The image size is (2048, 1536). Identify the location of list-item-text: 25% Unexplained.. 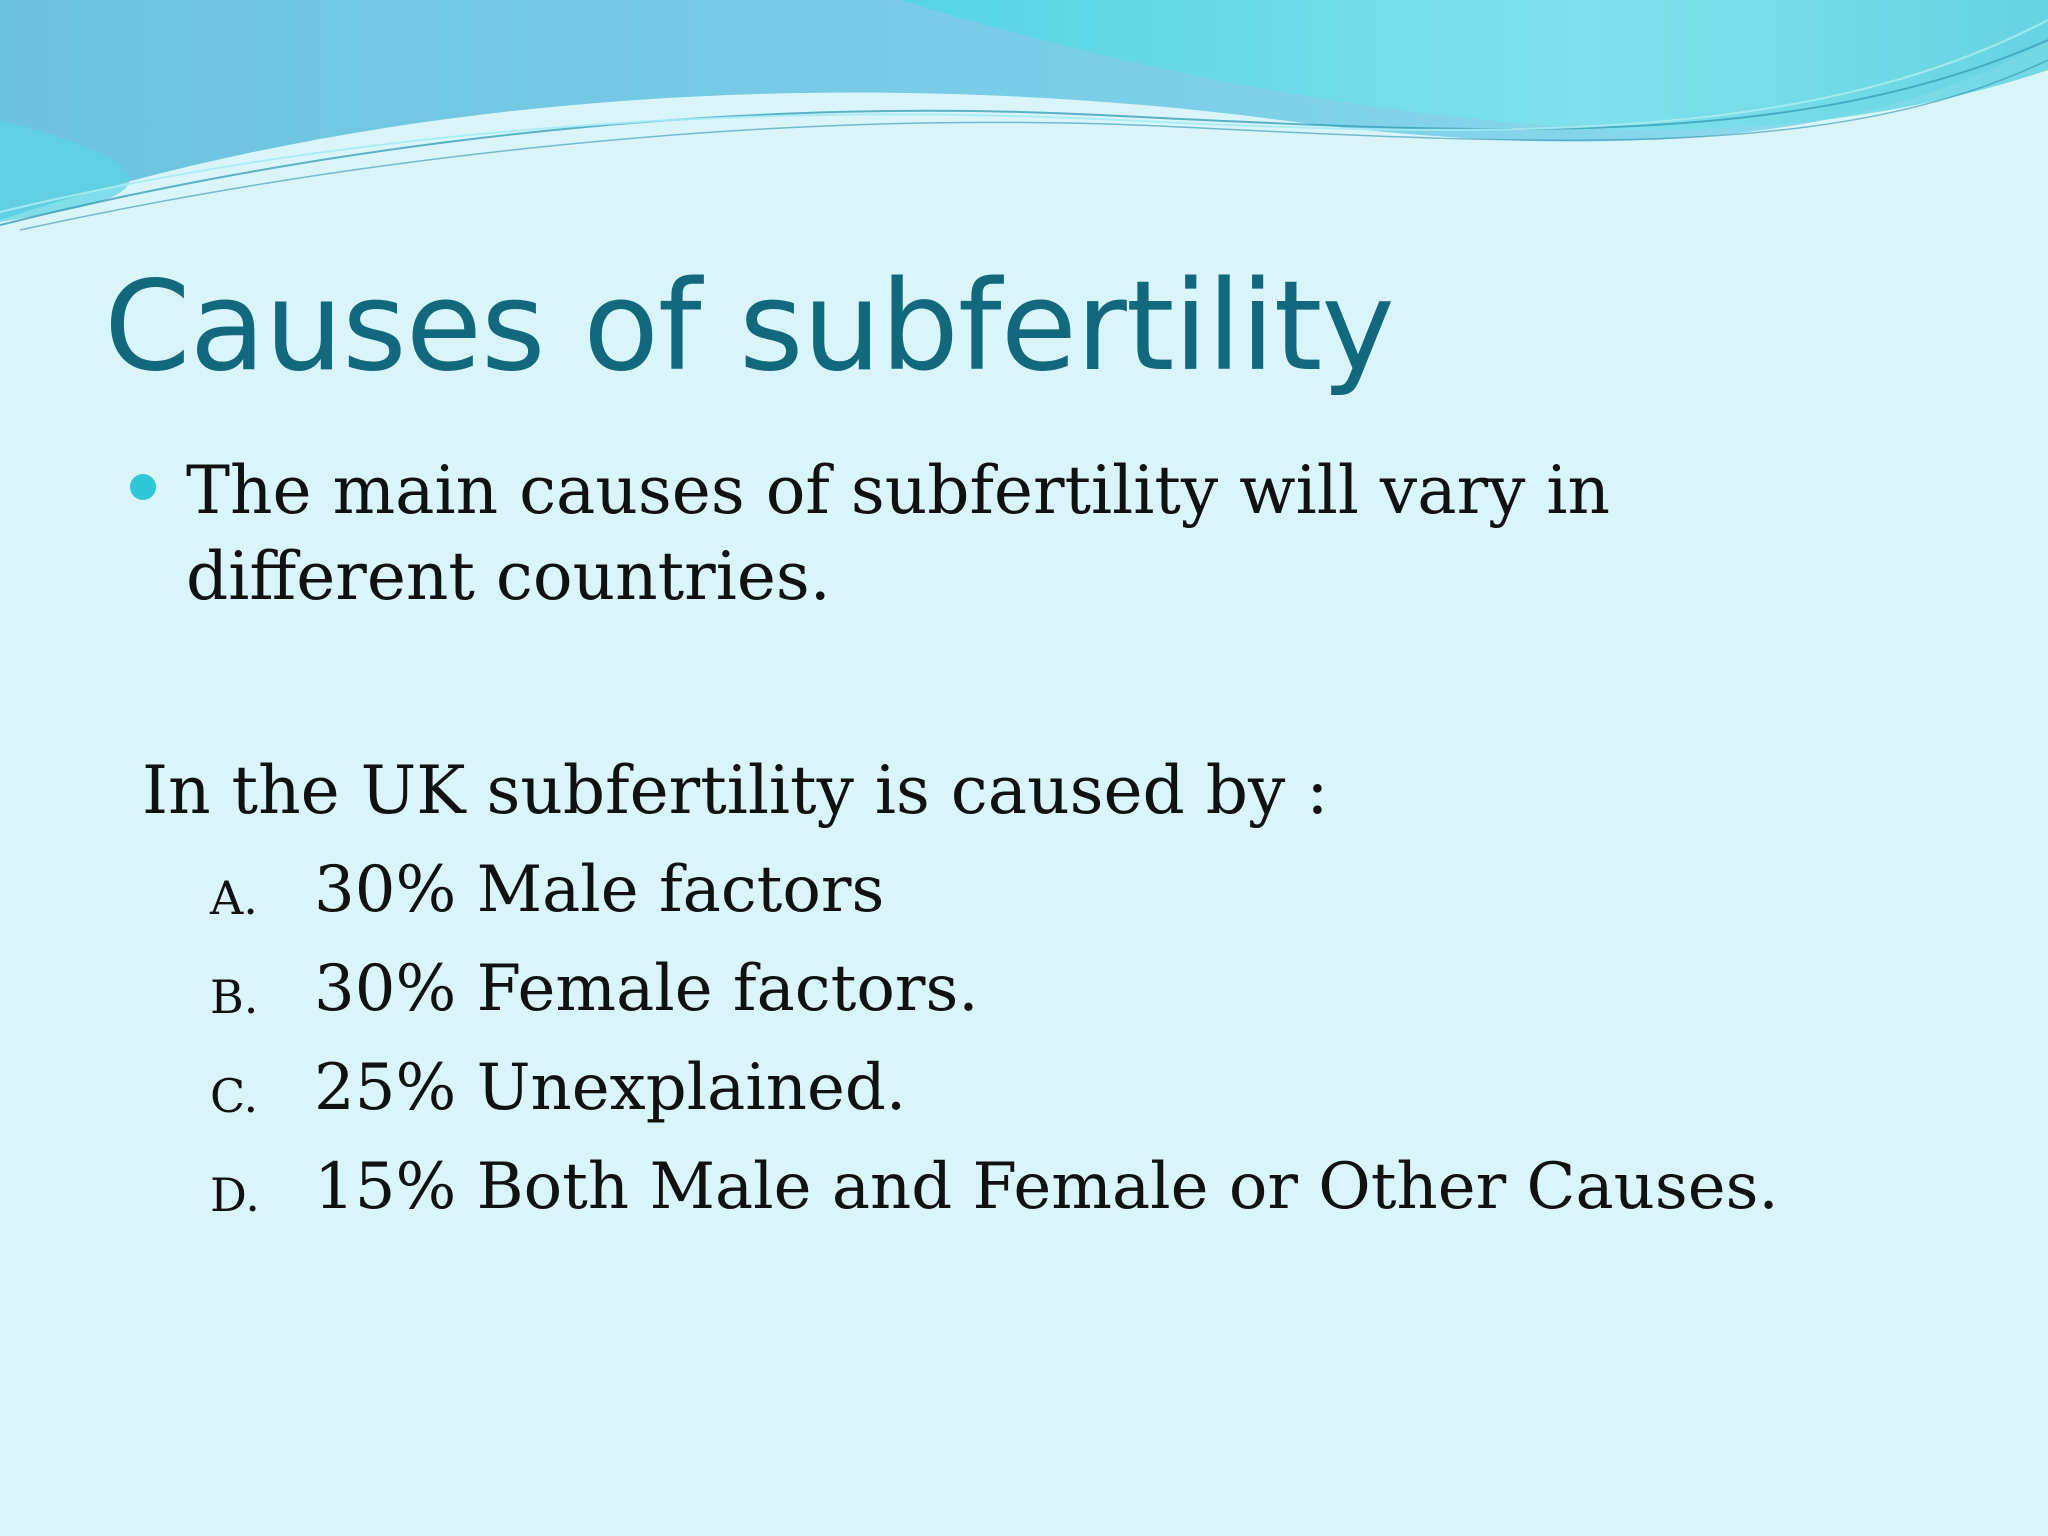
(610, 1088).